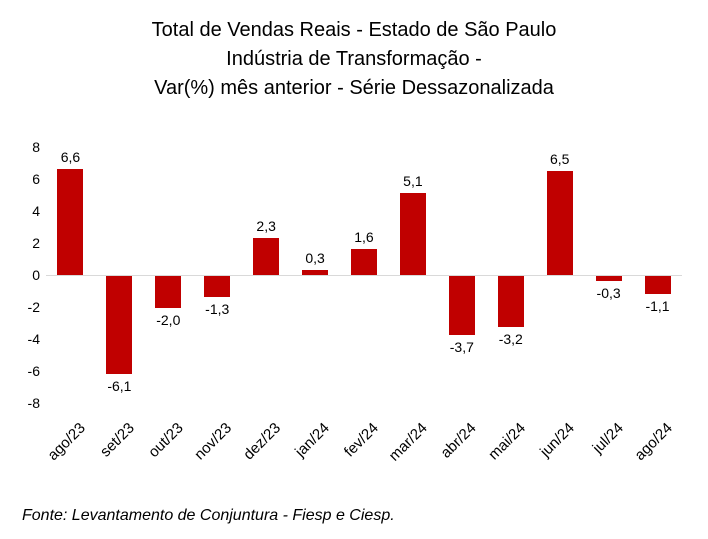  Describe the element at coordinates (408, 442) in the screenshot. I see `x-axis-label: mar/24` at that location.